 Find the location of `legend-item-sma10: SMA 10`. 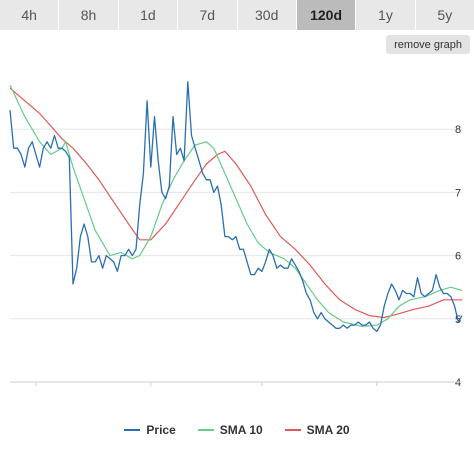

legend-item-sma10: SMA 10 is located at coordinates (230, 430).